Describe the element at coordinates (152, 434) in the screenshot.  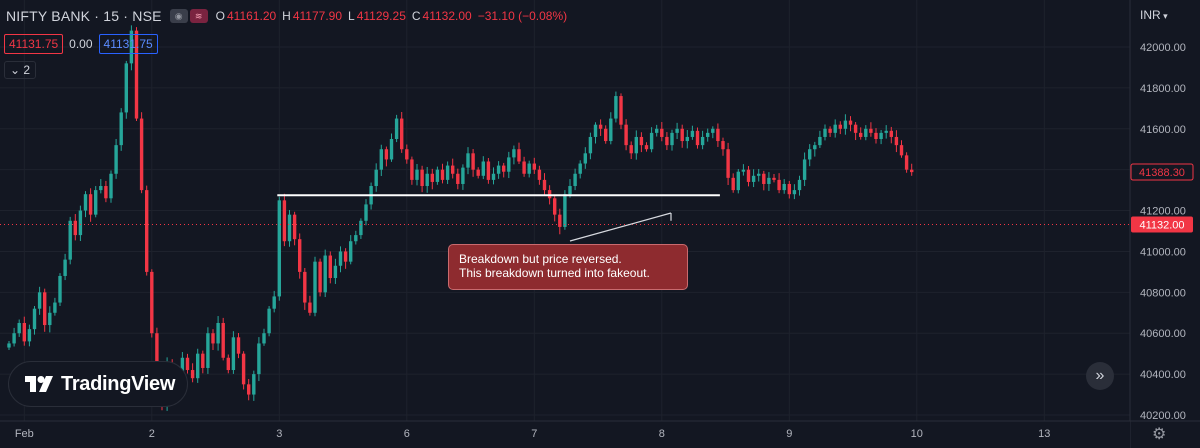
I see `time-tick-label: 2` at that location.